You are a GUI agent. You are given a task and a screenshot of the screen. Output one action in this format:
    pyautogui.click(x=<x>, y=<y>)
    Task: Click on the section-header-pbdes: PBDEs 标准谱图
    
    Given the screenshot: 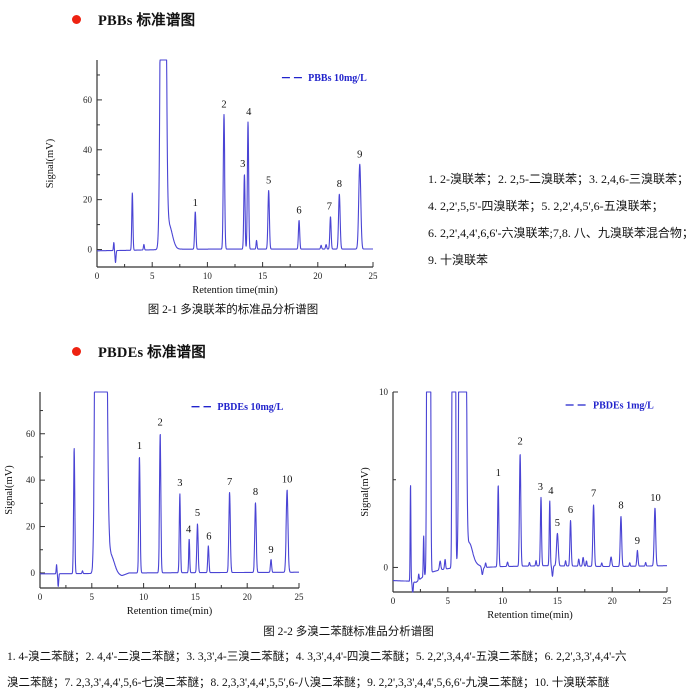 What is the action you would take?
    pyautogui.click(x=139, y=351)
    